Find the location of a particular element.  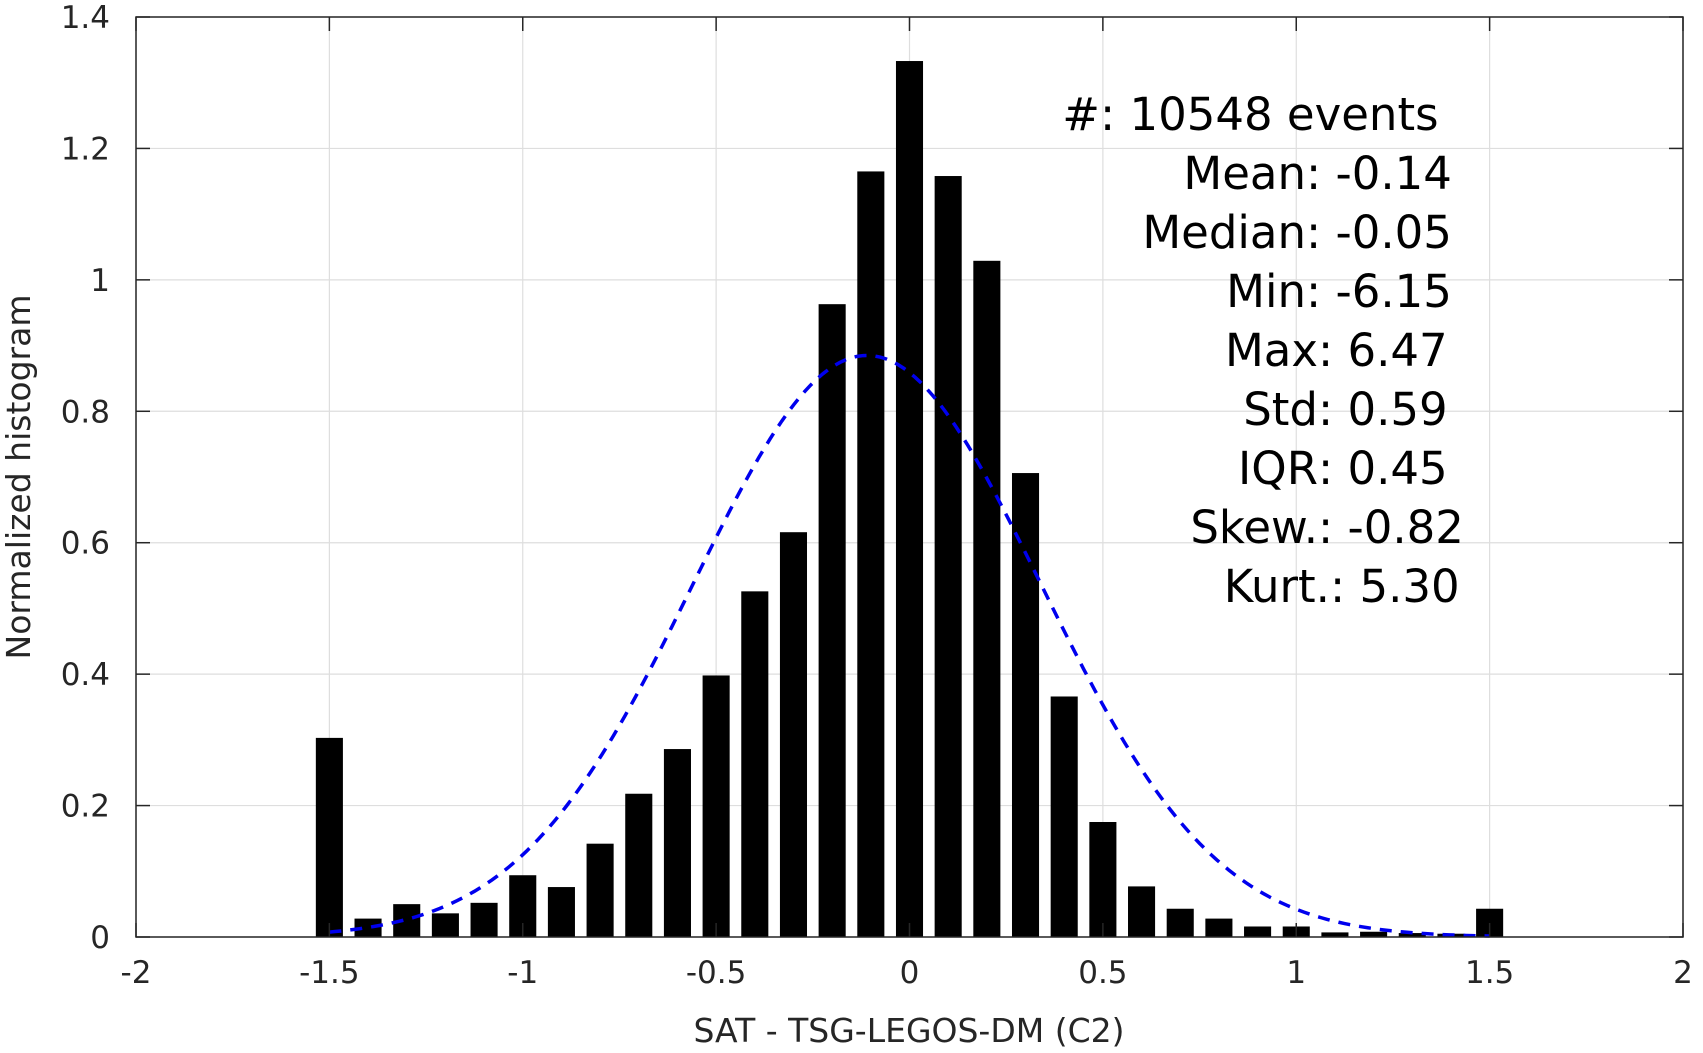

stat-label: IQR is located at coordinates (1278, 468).